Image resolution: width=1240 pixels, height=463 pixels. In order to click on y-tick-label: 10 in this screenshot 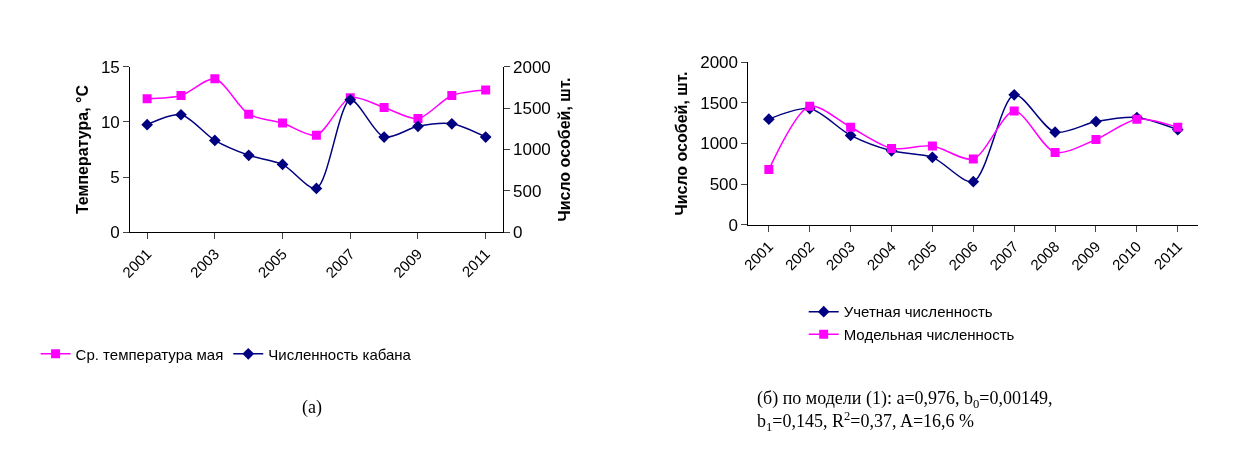, I will do `click(110, 122)`.